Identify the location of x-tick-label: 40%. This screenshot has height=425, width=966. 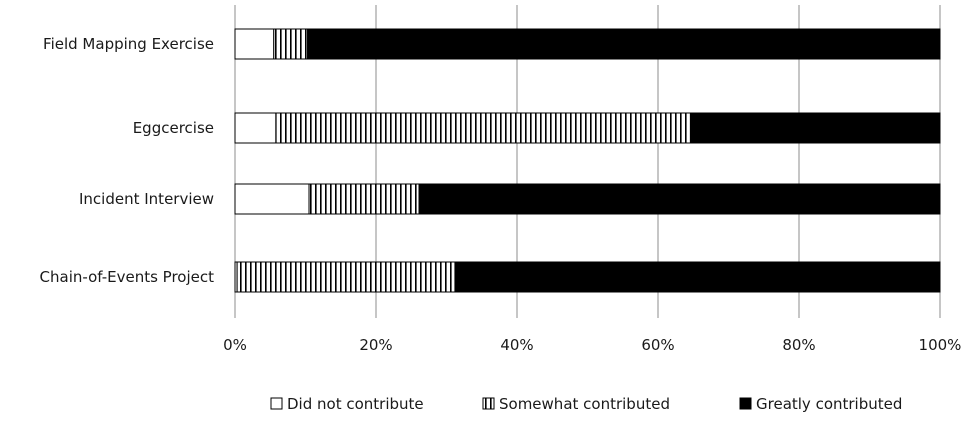
(516, 345).